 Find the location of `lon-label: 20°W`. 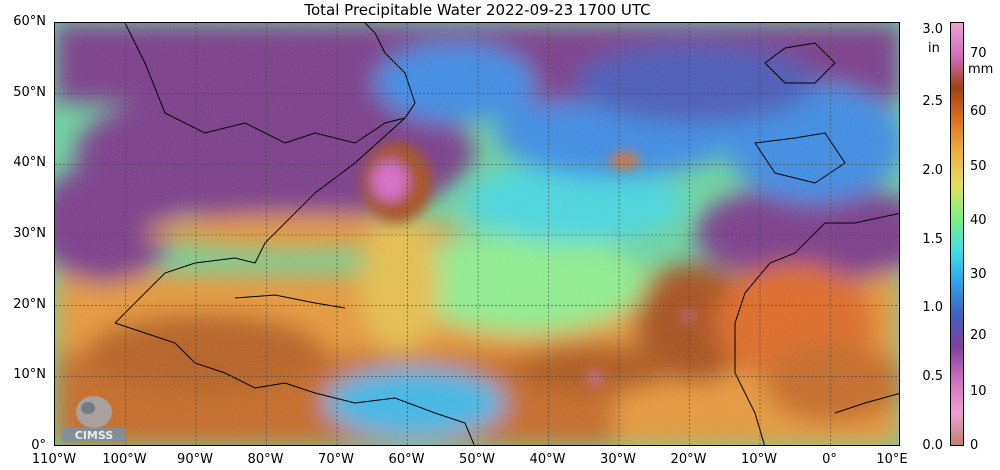

lon-label: 20°W is located at coordinates (688, 459).